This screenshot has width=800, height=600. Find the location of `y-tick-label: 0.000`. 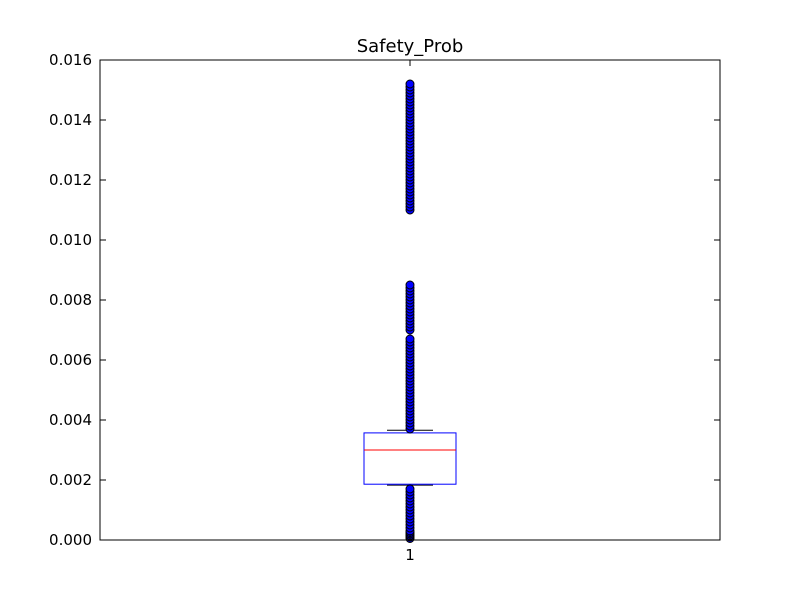

y-tick-label: 0.000 is located at coordinates (70, 540).